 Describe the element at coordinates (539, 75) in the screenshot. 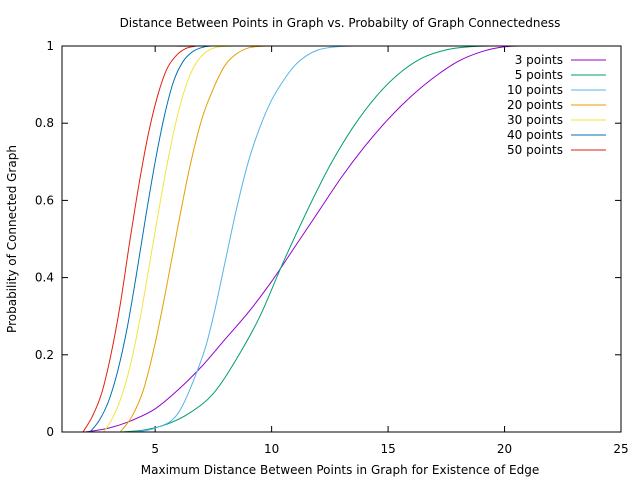

I see `legend-label: 5 points` at that location.